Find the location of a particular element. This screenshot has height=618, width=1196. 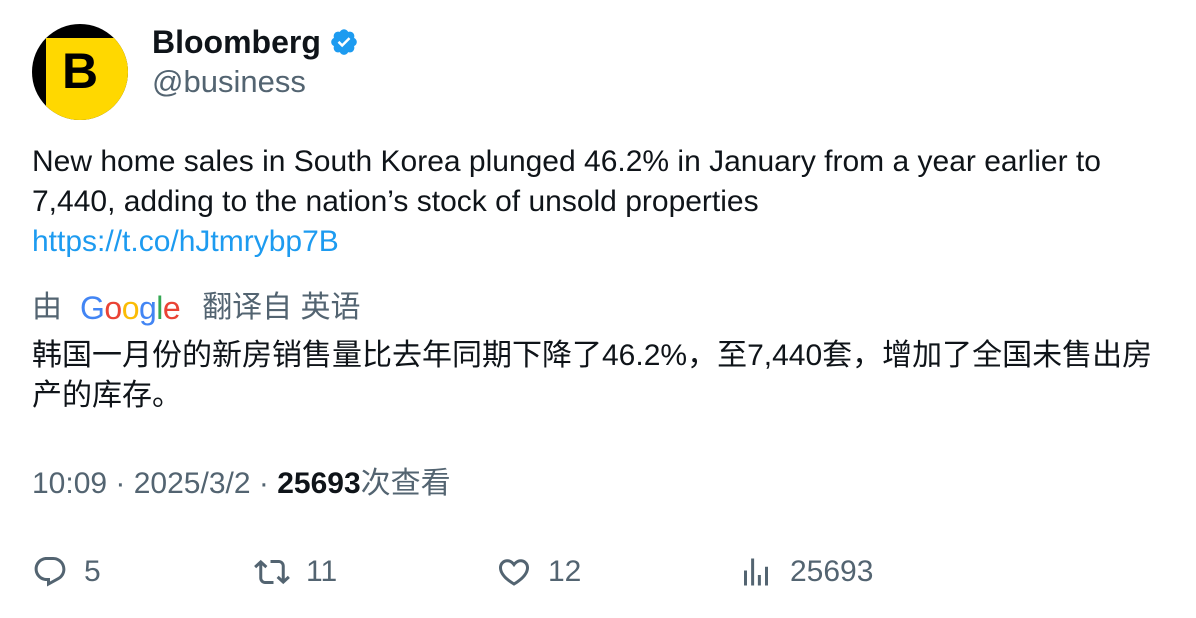

retweet-count: 11 is located at coordinates (322, 571).